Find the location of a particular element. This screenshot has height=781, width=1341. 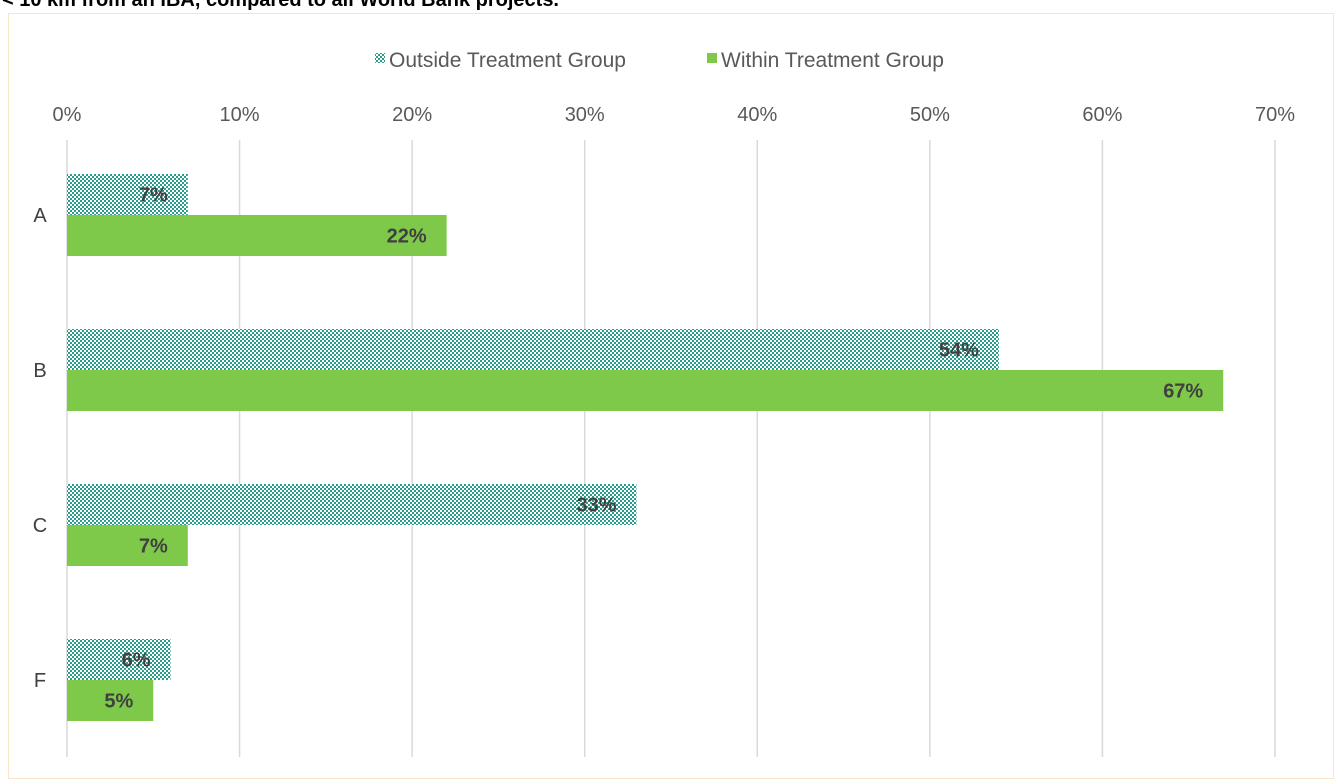

category-label: A is located at coordinates (40, 216).